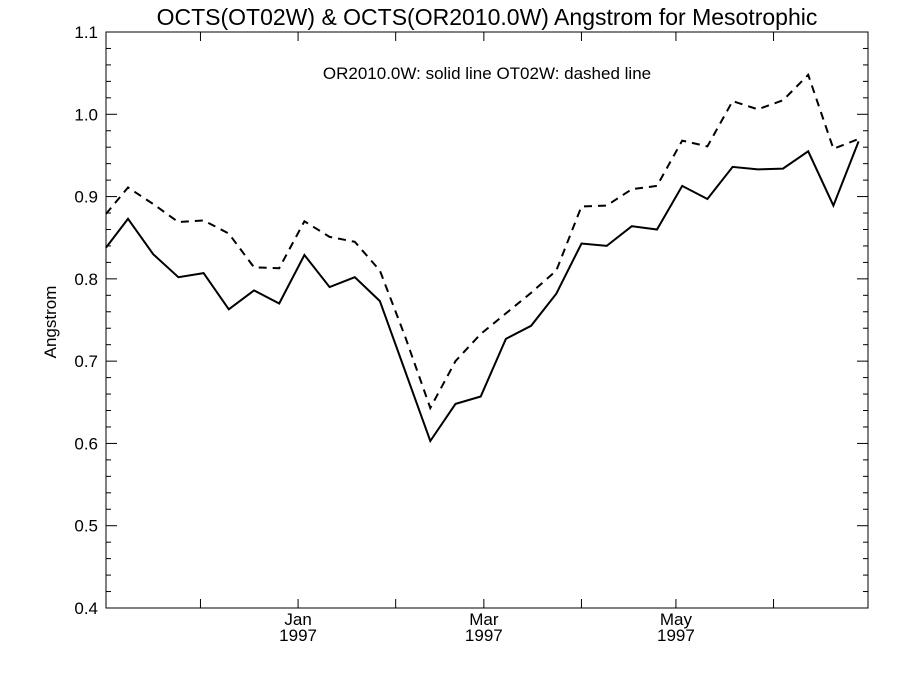  Describe the element at coordinates (297, 619) in the screenshot. I see `x-tick-label-month: Jan` at that location.